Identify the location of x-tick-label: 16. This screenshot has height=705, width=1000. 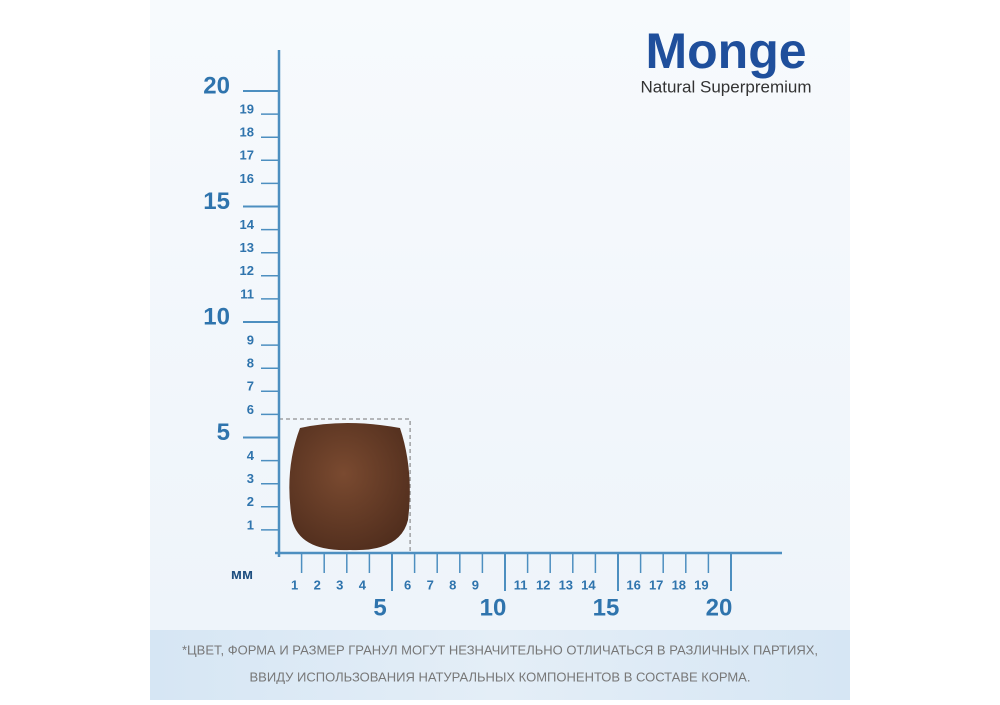
(633, 584).